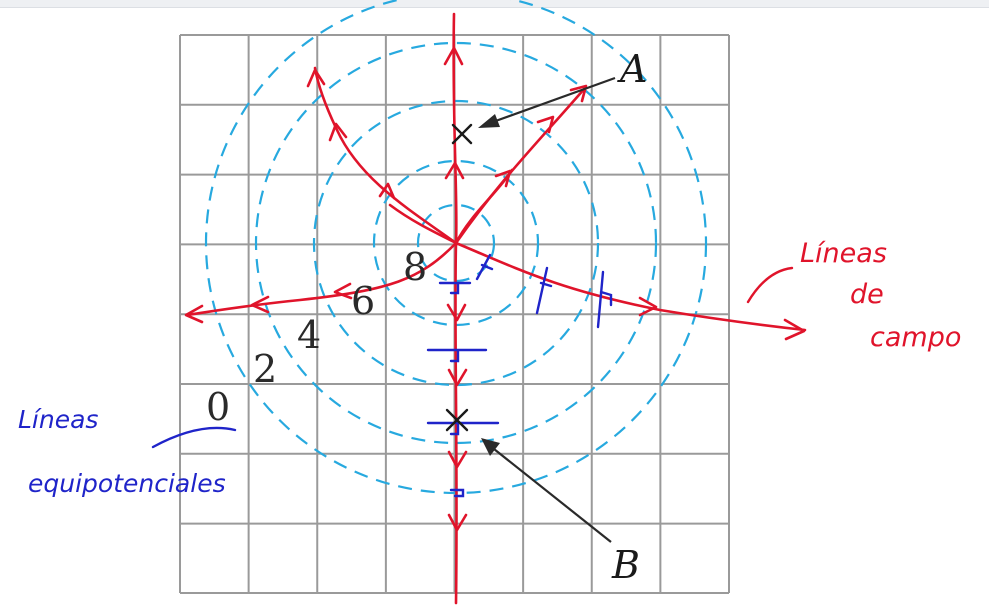 The width and height of the screenshot is (989, 613). I want to click on field-lines-note-line3: campo, so click(915, 337).